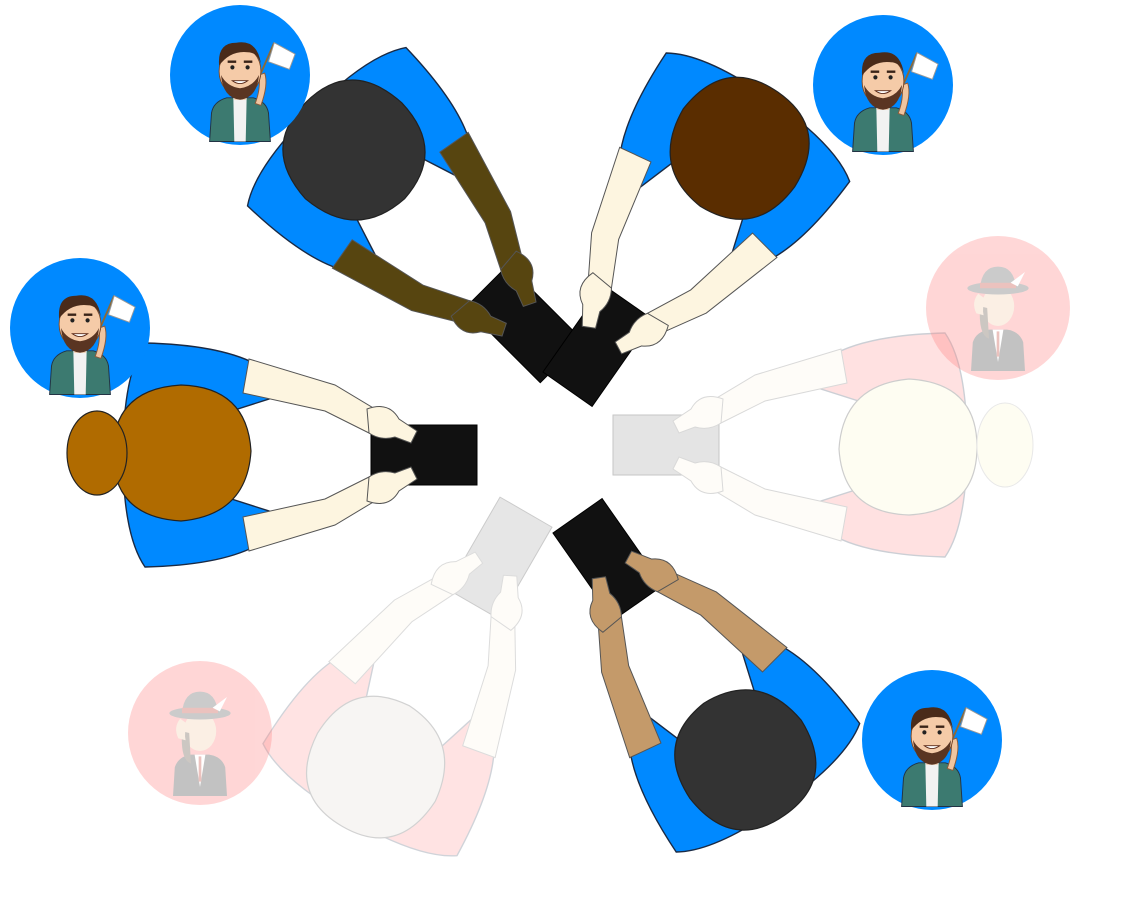  I want to click on avatar-top-left, so click(240, 75).